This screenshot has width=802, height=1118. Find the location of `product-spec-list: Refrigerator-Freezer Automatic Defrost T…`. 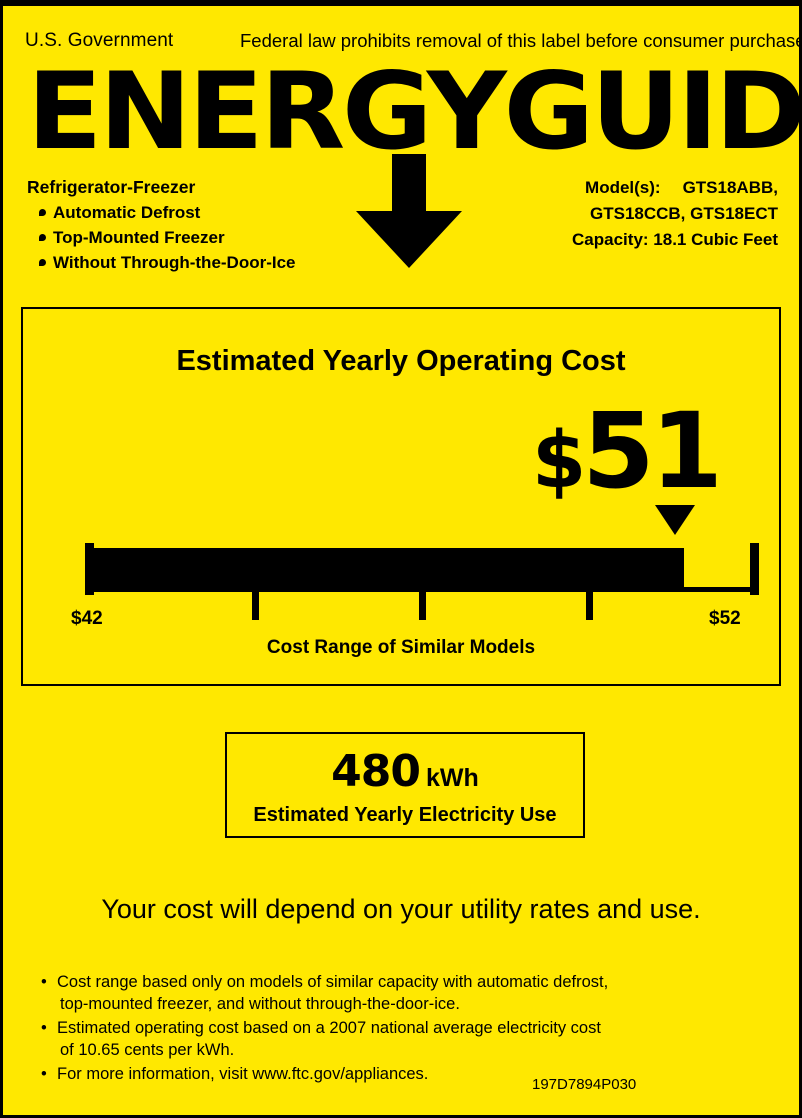

product-spec-list: Refrigerator-Freezer Automatic Defrost T… is located at coordinates (192, 225).